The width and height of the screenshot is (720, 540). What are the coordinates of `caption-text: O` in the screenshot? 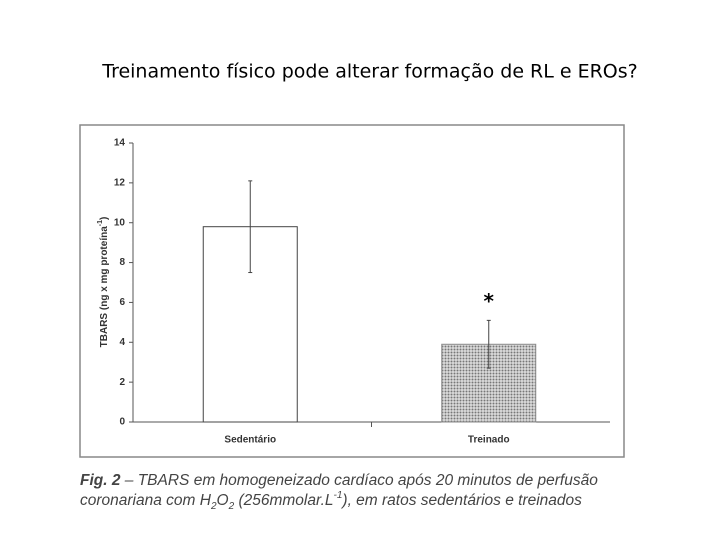 It's located at (223, 500).